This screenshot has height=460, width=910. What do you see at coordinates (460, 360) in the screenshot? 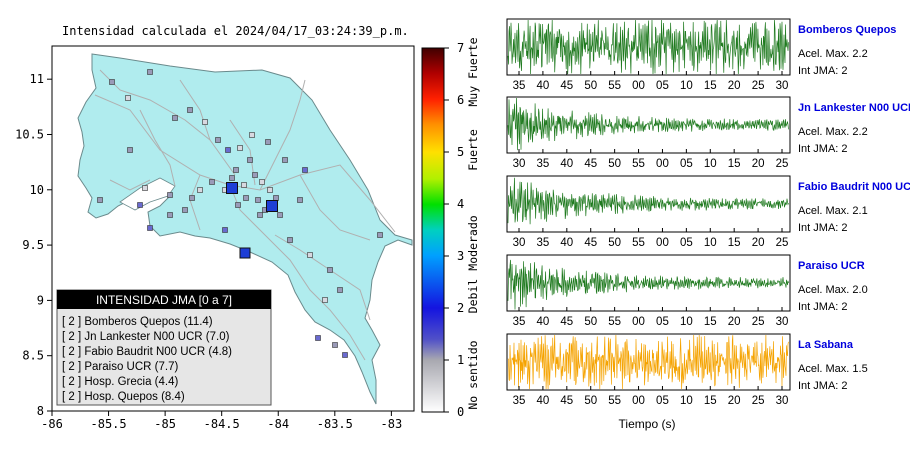
I see `colorbar-tick-label: 1` at bounding box center [460, 360].